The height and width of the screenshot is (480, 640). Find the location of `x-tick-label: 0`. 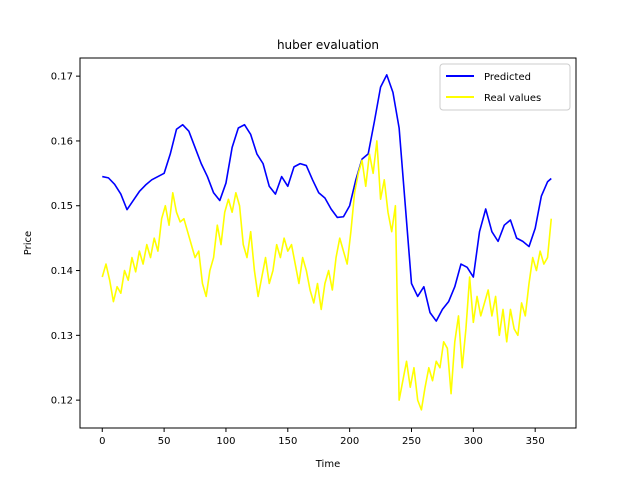

x-tick-label: 0 is located at coordinates (102, 441).